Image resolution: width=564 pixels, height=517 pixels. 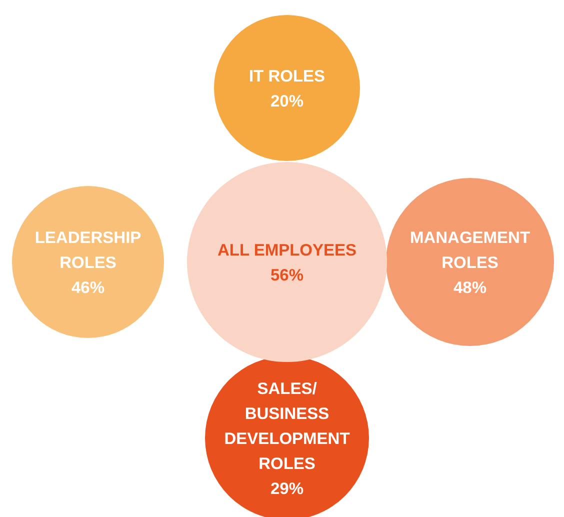 What do you see at coordinates (470, 250) in the screenshot?
I see `category-label: MANAGEMENT ROLES` at bounding box center [470, 250].